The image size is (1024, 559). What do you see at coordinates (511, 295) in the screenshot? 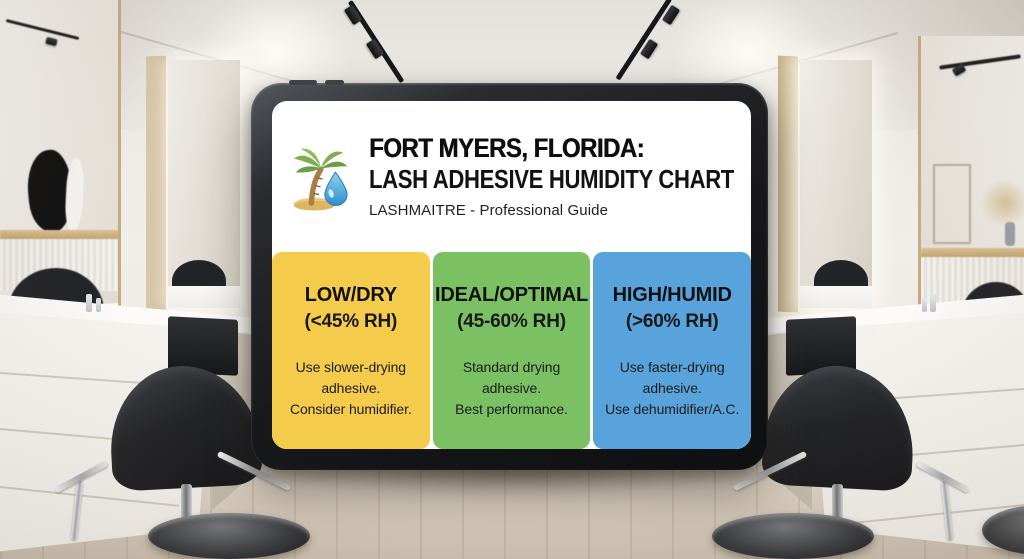
I see `panel-label: IDEAL/OPTIMAL` at bounding box center [511, 295].